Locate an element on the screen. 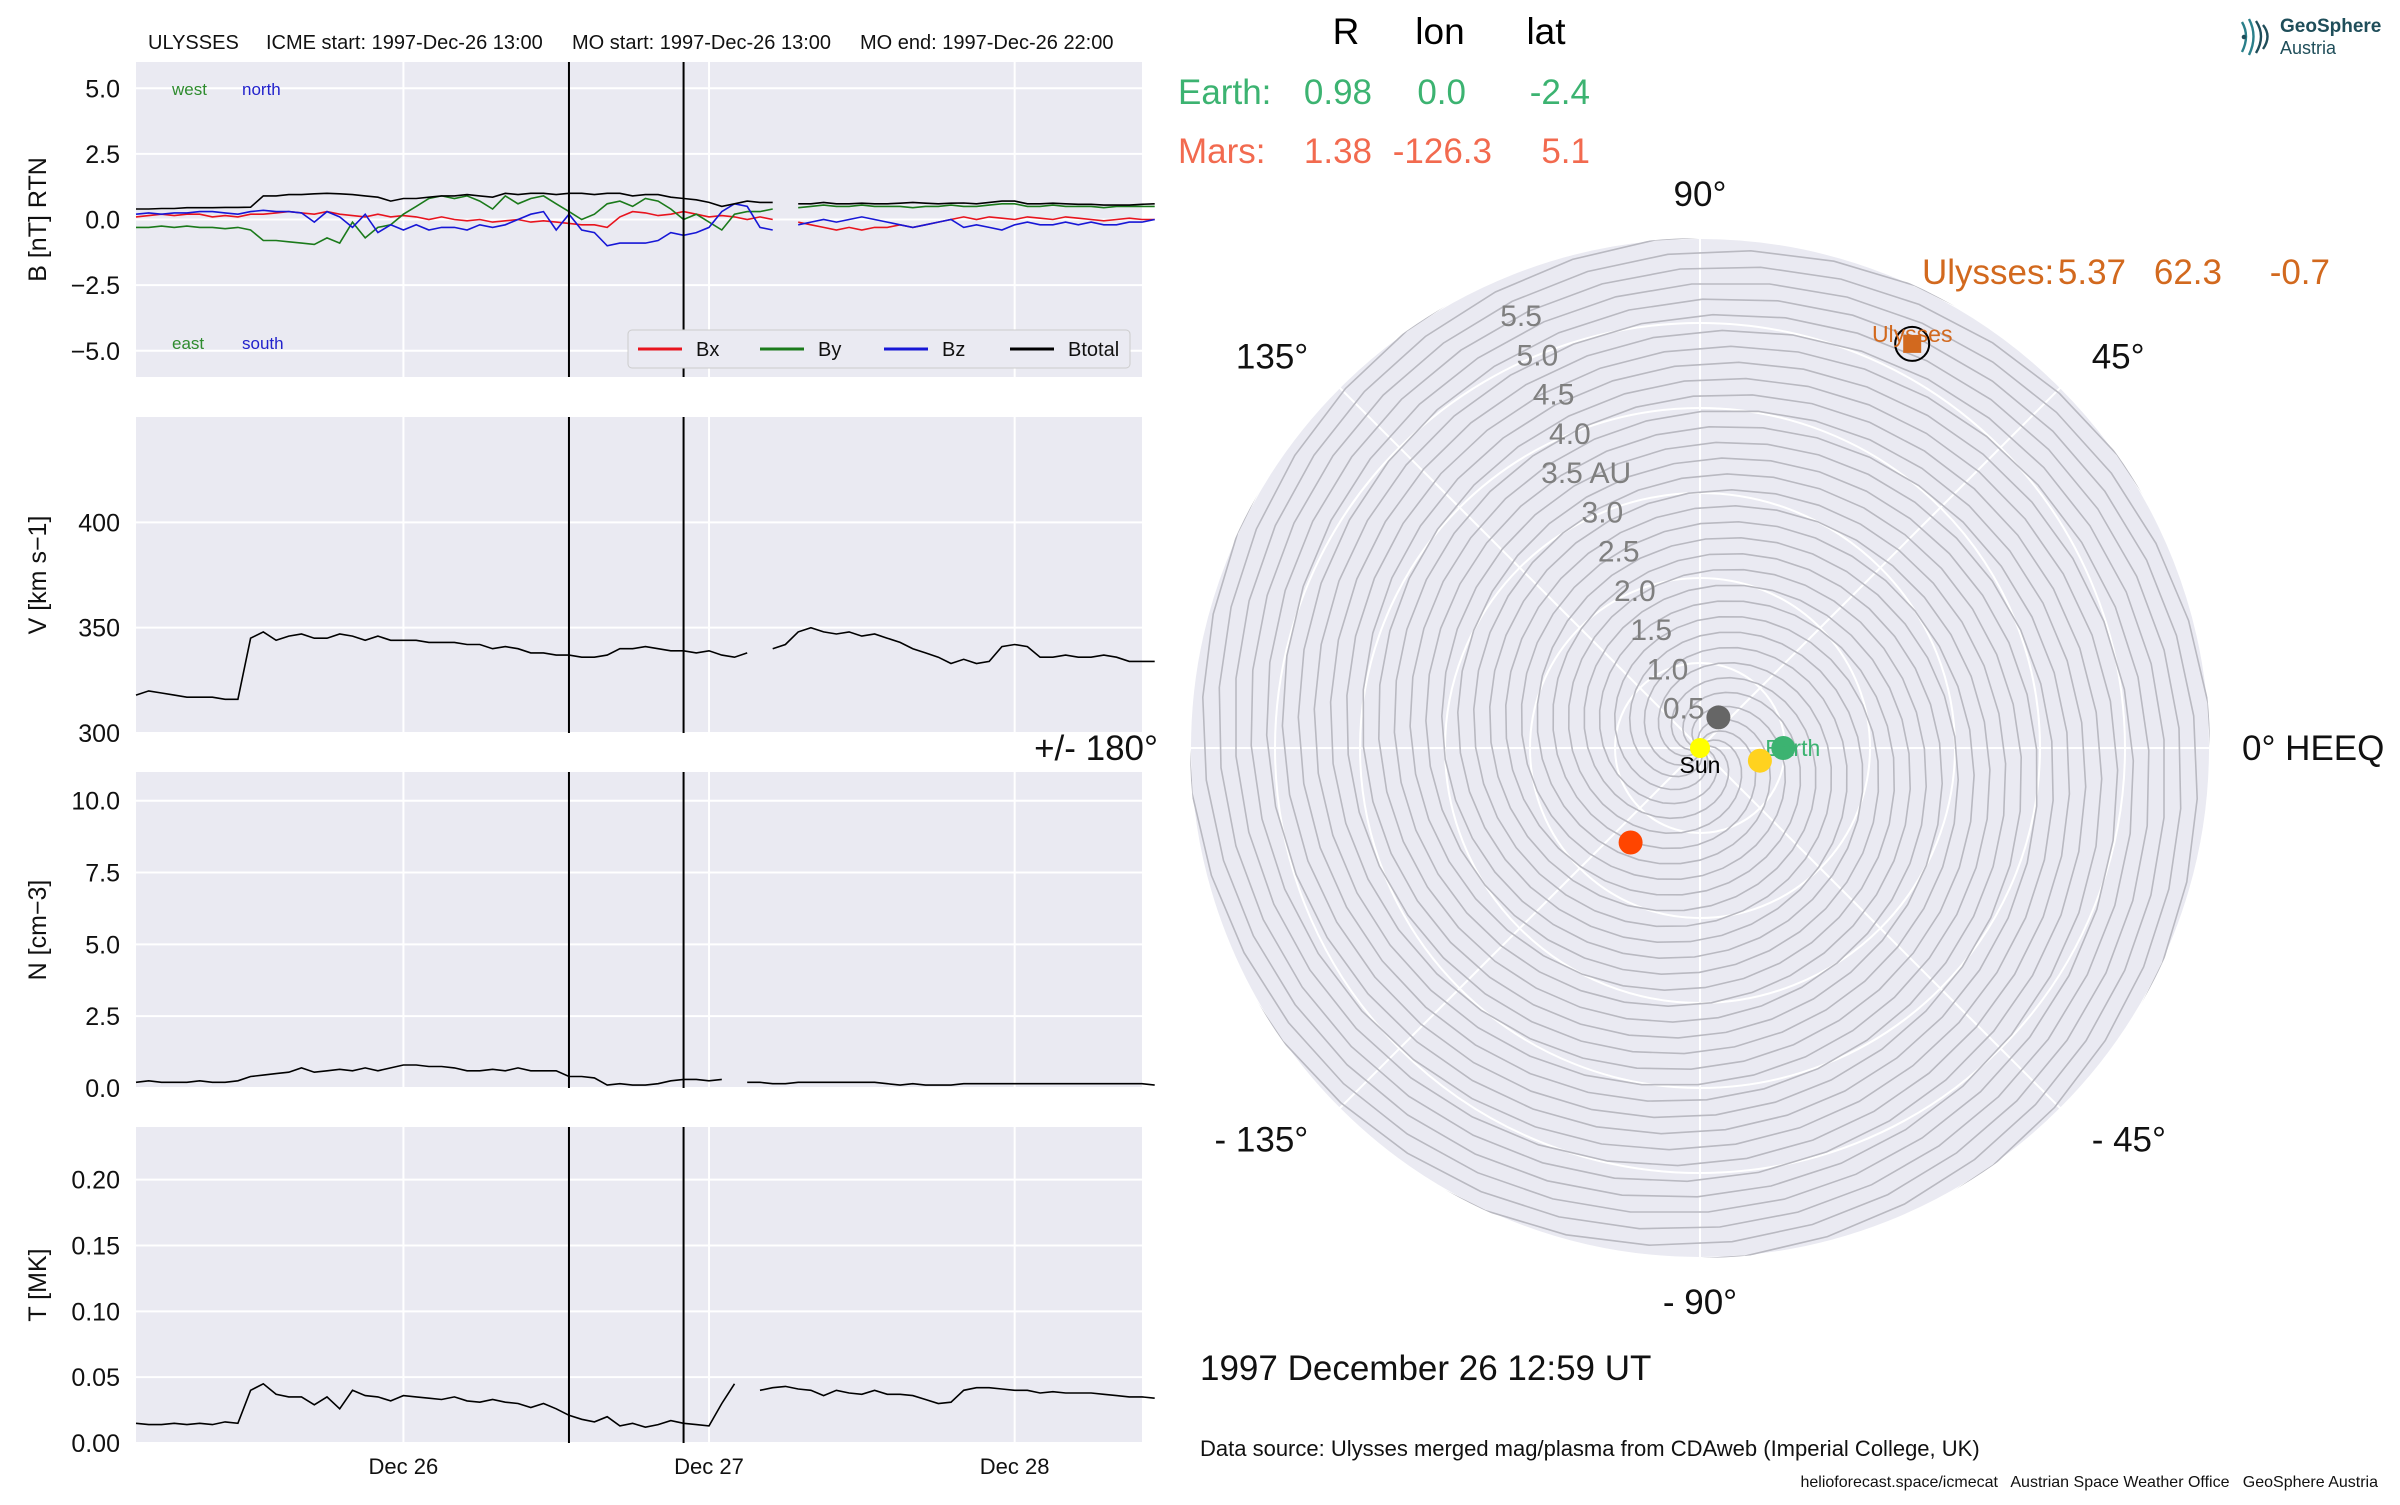 The image size is (2400, 1505). annotation-south: south is located at coordinates (263, 343).